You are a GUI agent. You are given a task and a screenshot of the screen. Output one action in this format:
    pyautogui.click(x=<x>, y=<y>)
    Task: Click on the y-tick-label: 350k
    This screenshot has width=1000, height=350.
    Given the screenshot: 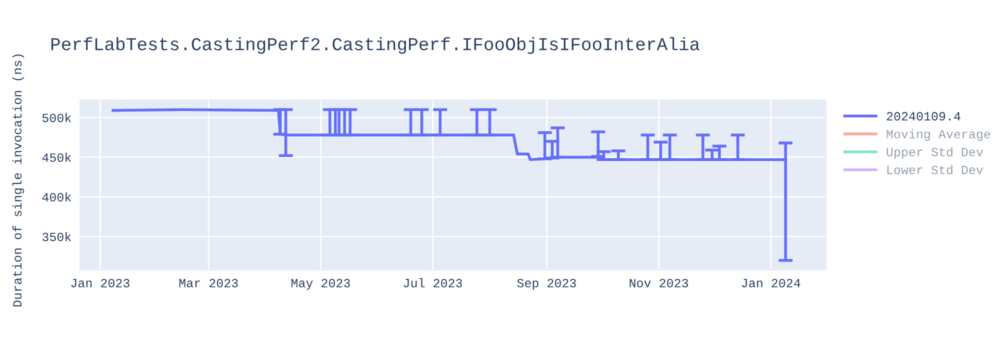 What is the action you would take?
    pyautogui.click(x=57, y=237)
    